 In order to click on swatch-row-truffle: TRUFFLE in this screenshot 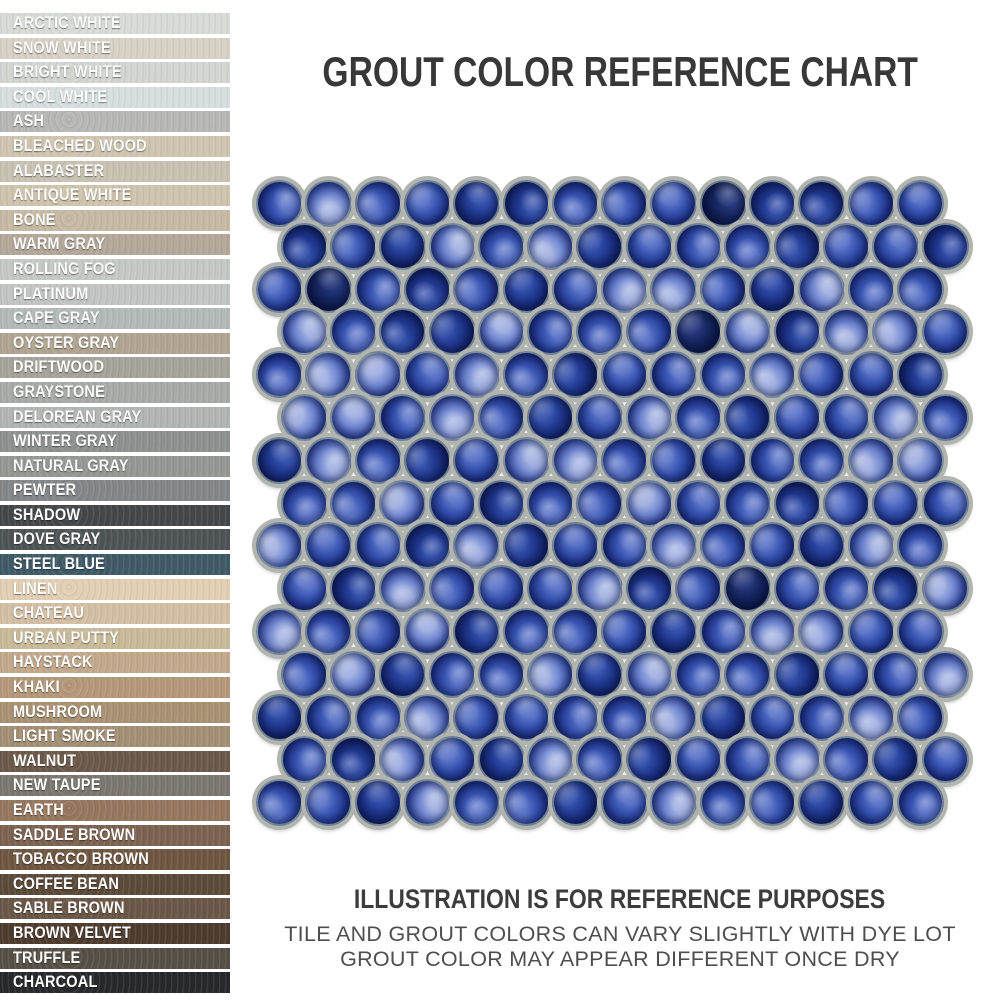, I will do `click(115, 958)`.